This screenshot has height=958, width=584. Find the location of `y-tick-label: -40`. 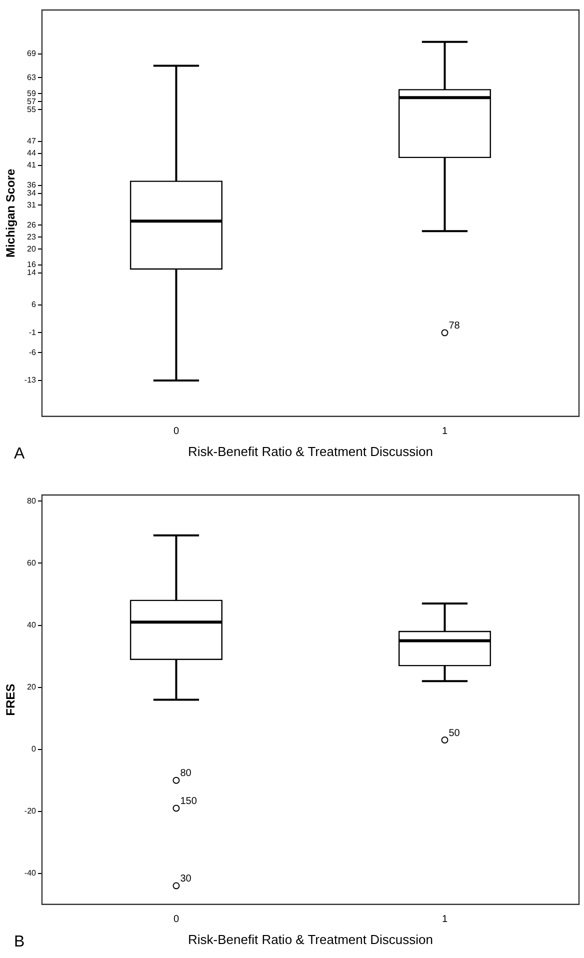

y-tick-label: -40 is located at coordinates (30, 873).